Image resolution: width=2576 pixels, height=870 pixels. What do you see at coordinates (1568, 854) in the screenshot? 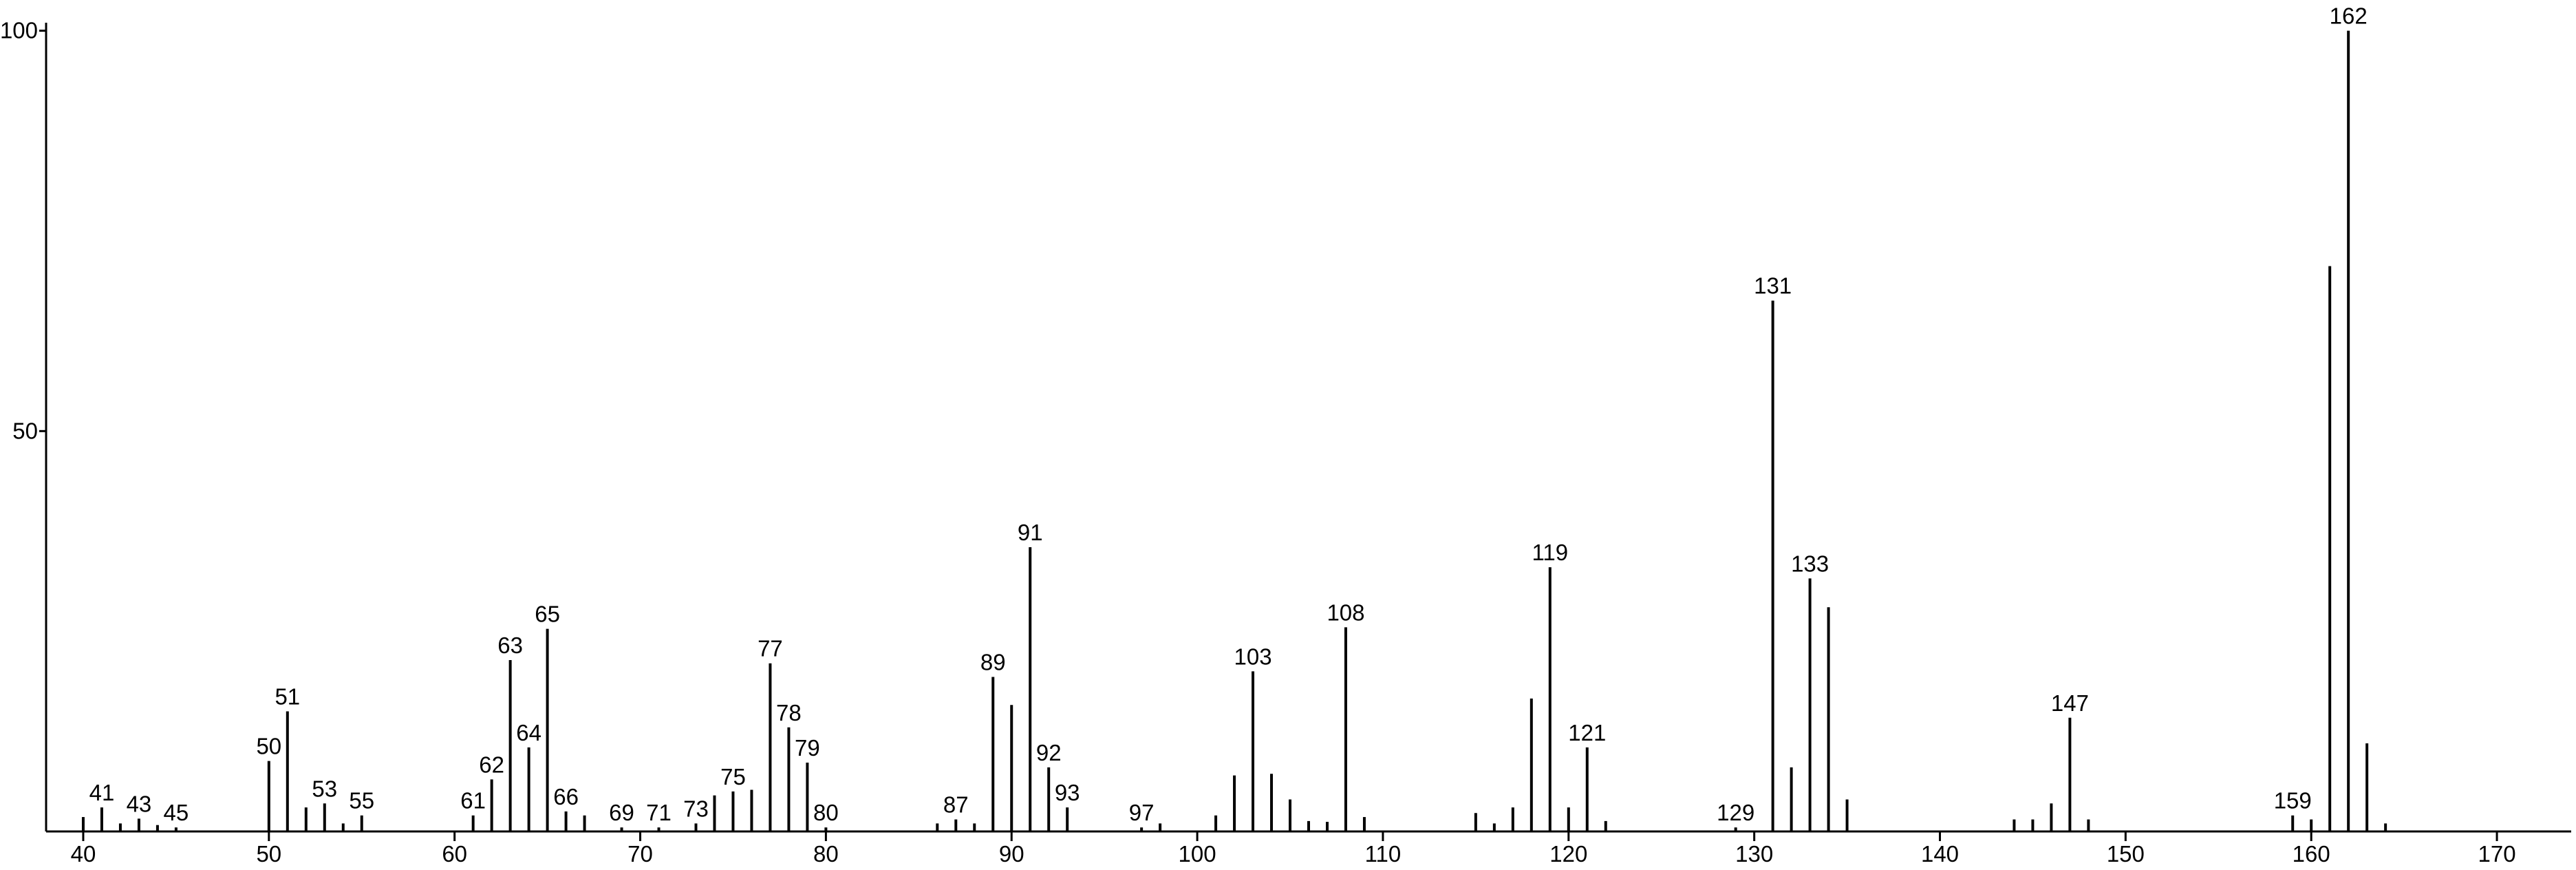
I see `x-tick-label: 120` at bounding box center [1568, 854].